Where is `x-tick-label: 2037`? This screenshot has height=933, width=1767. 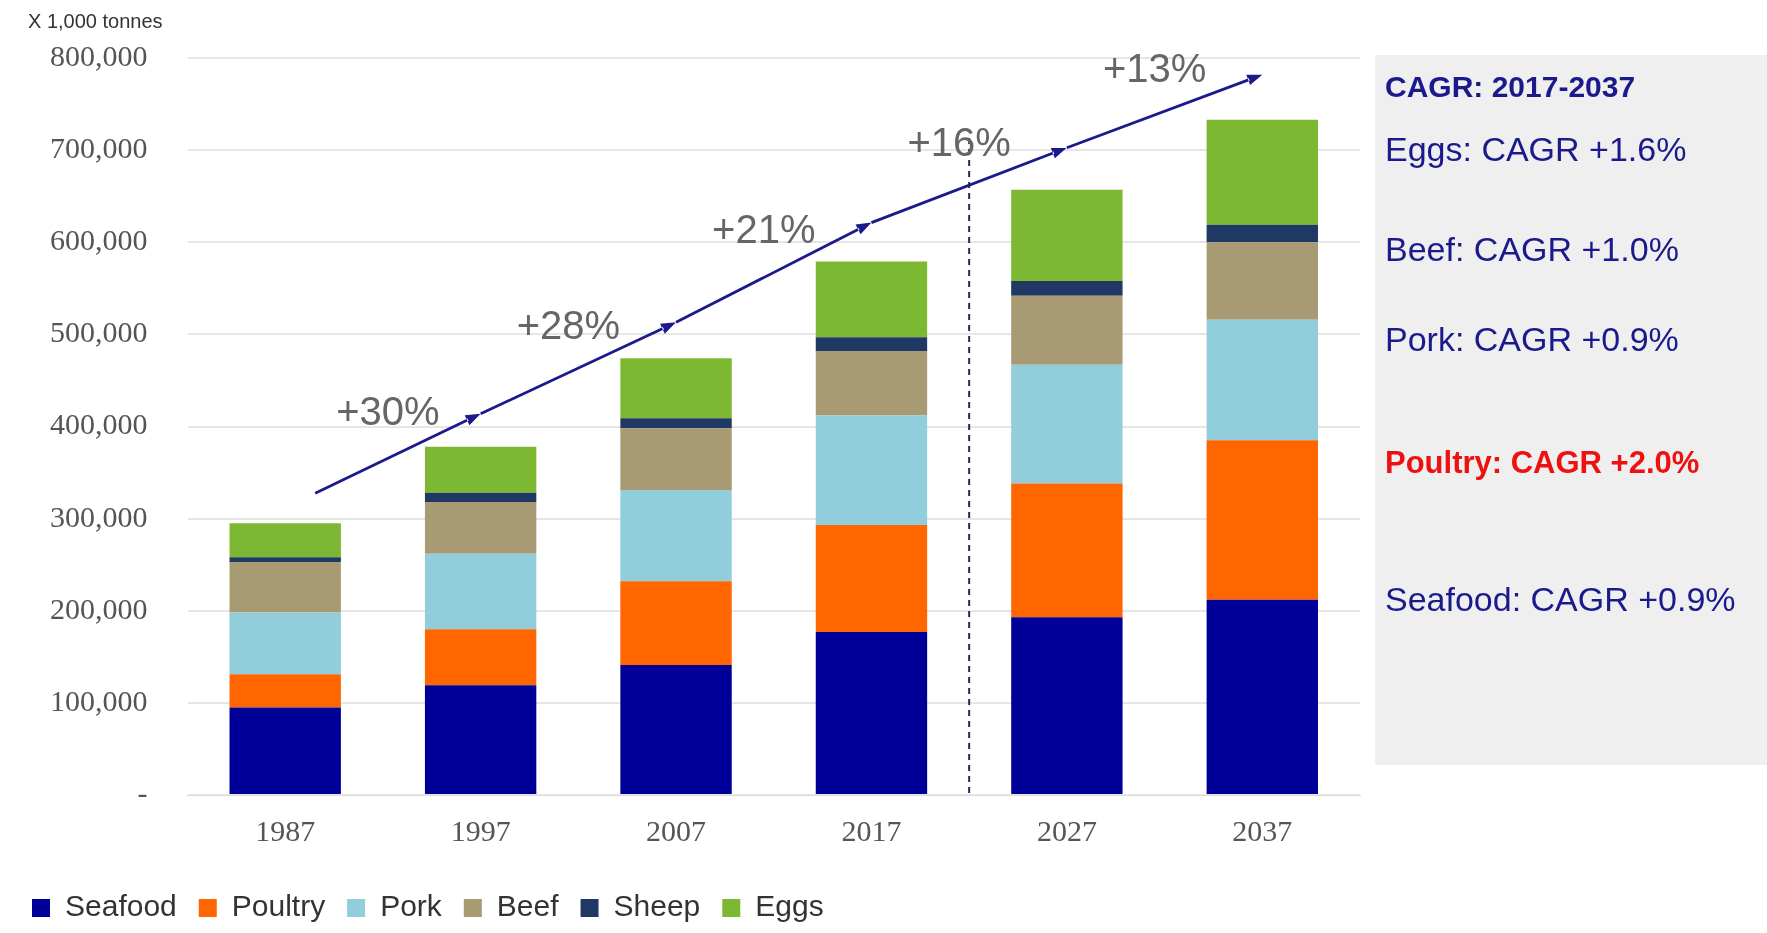
x-tick-label: 2037 is located at coordinates (1262, 830).